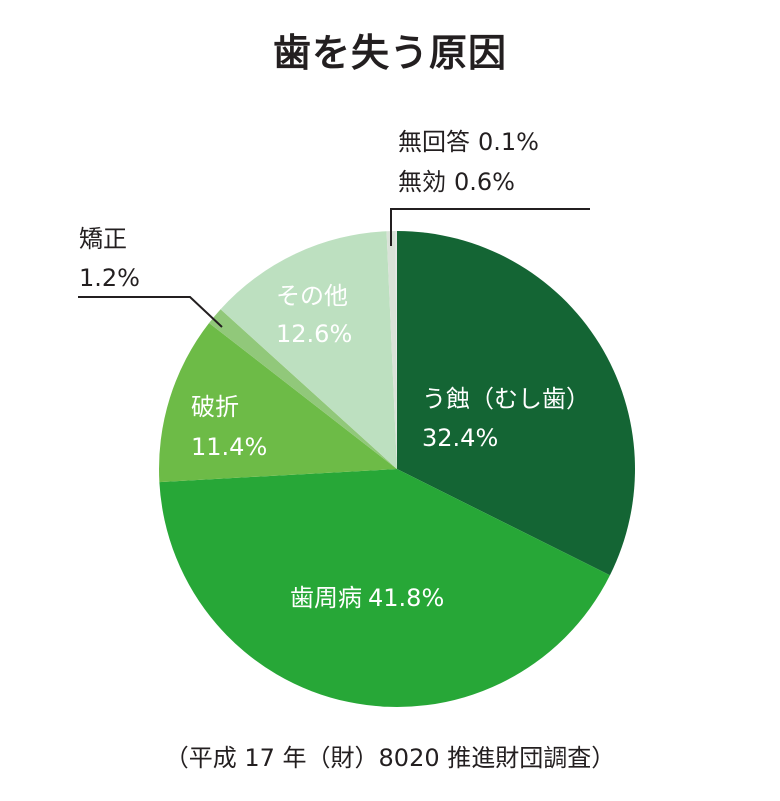 This screenshot has height=801, width=780. What do you see at coordinates (460, 438) in the screenshot?
I see `label-value-usyoku: 32.4%` at bounding box center [460, 438].